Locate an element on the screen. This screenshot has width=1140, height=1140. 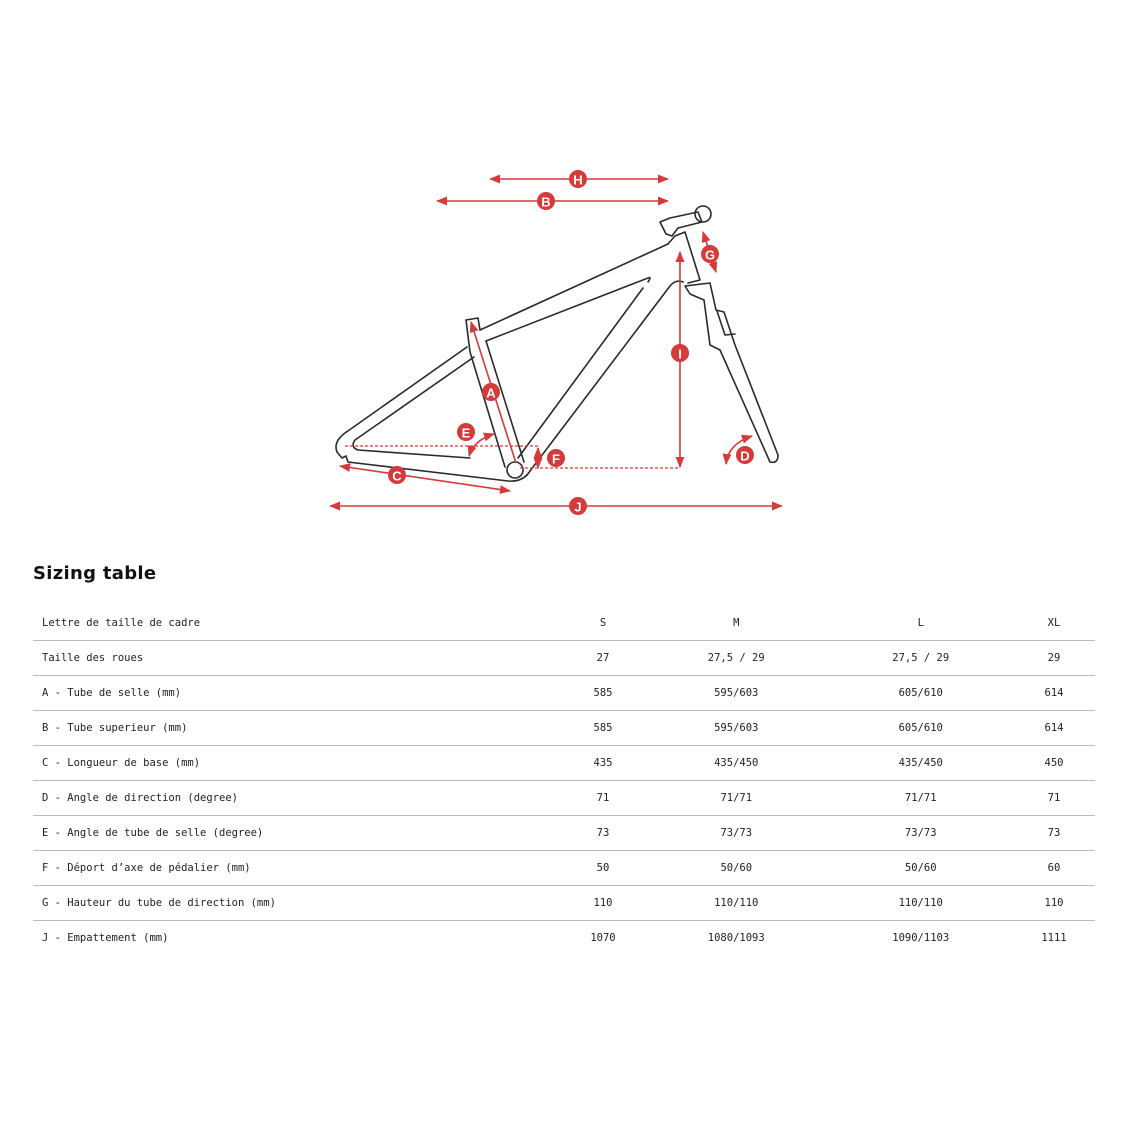
table-header-row: Lettre de taille de cadre S M L XL is located at coordinates (564, 623).